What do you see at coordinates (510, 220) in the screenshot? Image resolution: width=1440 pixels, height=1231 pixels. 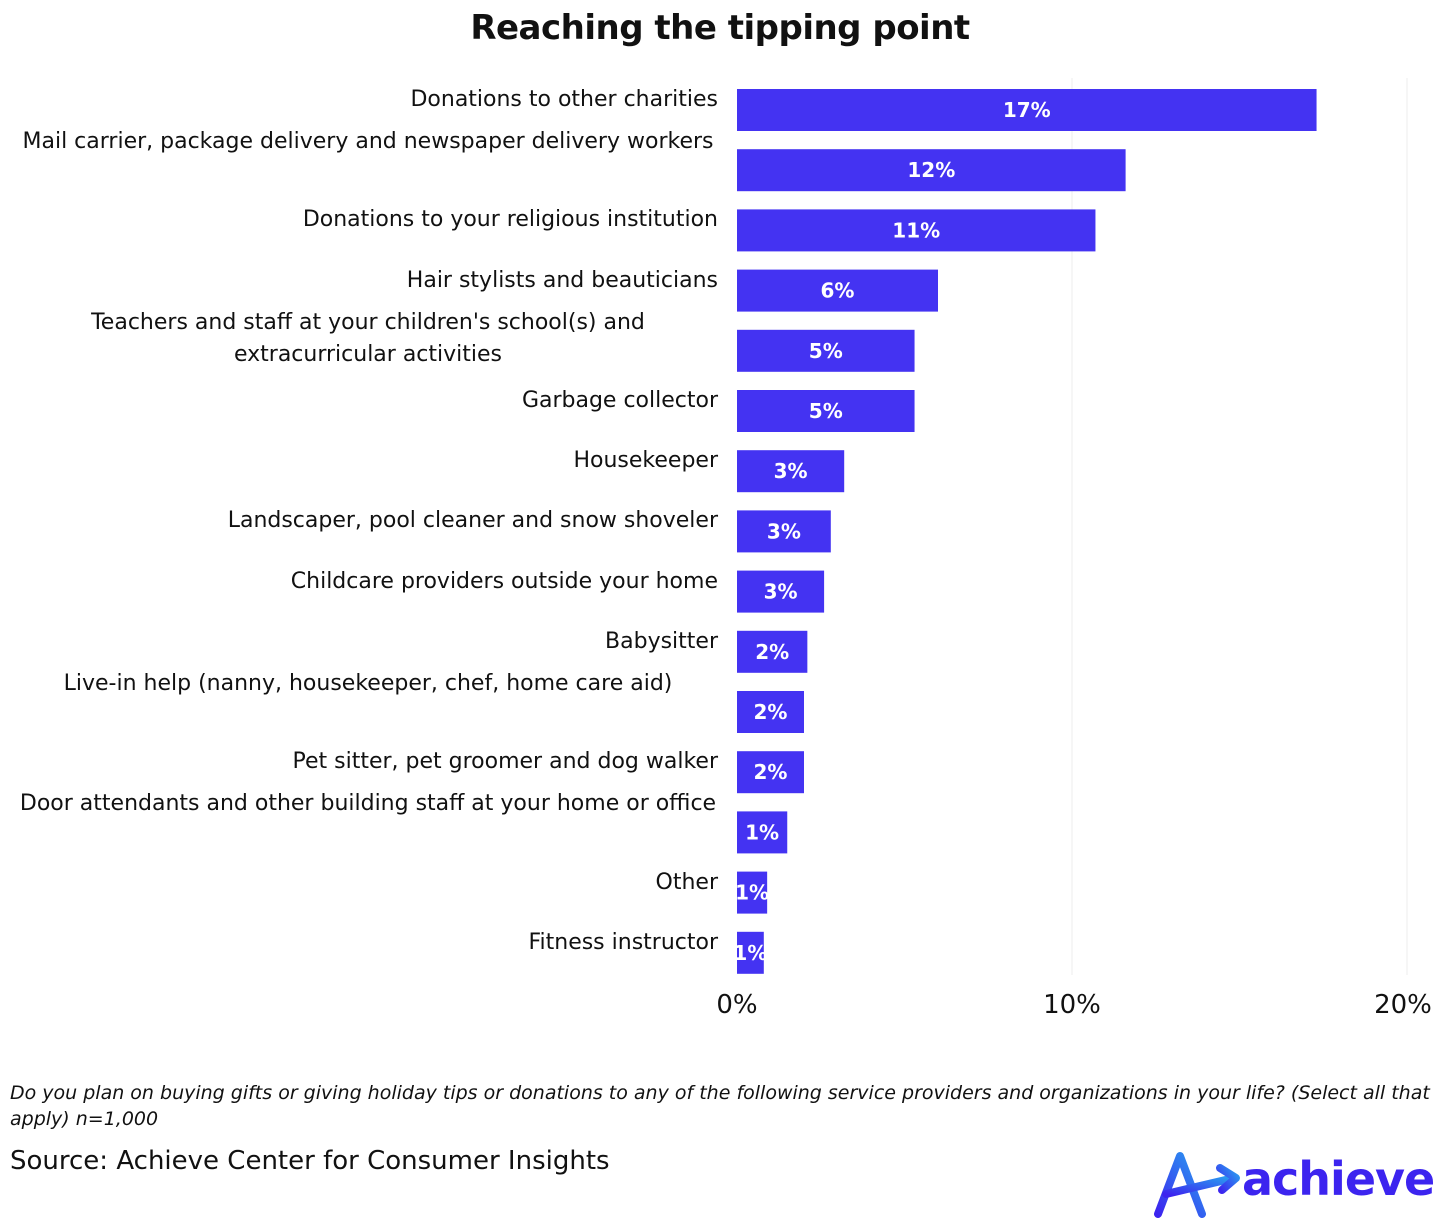 I see `category-label: Donations to your religious institution` at bounding box center [510, 220].